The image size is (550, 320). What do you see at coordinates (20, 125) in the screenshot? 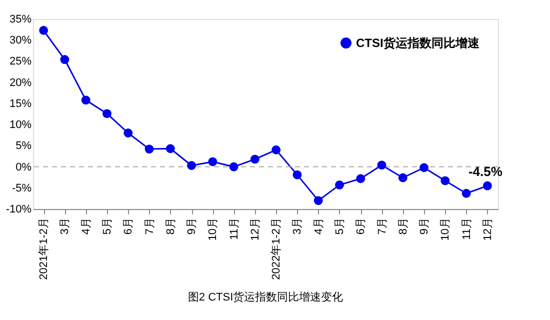
I see `y-tick-label: 10%` at bounding box center [20, 125].